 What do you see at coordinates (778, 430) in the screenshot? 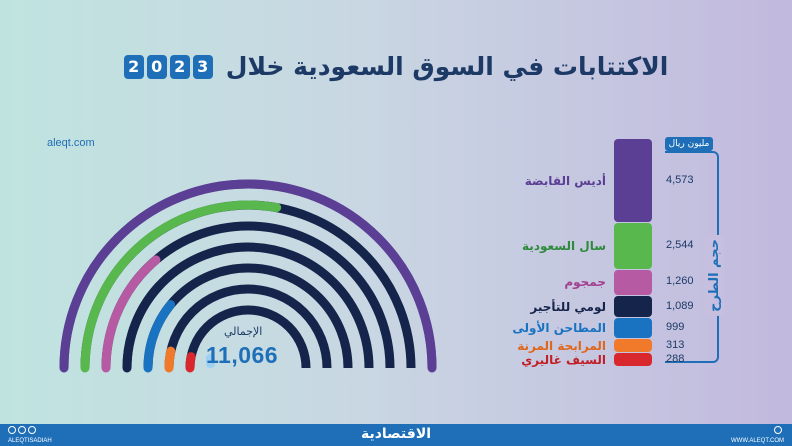
I see `globe-icon` at bounding box center [778, 430].